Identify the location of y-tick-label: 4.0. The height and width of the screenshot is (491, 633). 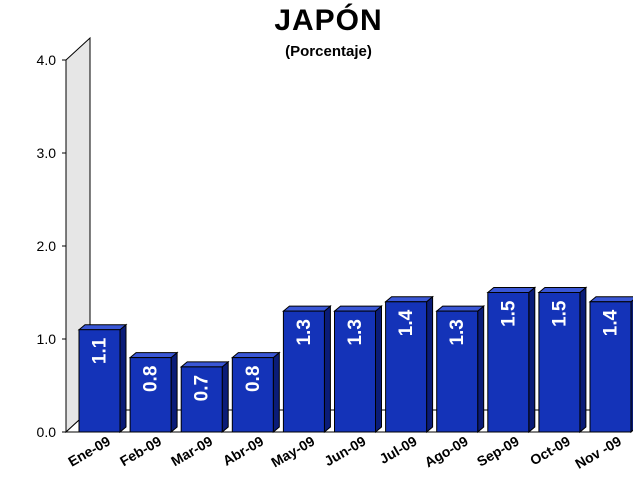
(47, 60).